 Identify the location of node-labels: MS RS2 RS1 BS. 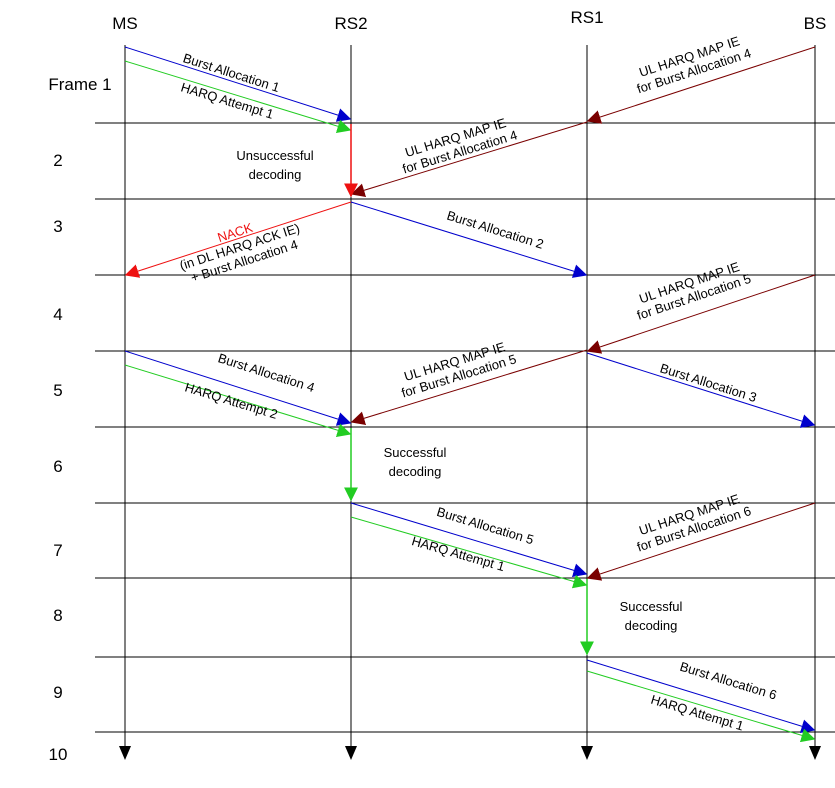
(469, 20).